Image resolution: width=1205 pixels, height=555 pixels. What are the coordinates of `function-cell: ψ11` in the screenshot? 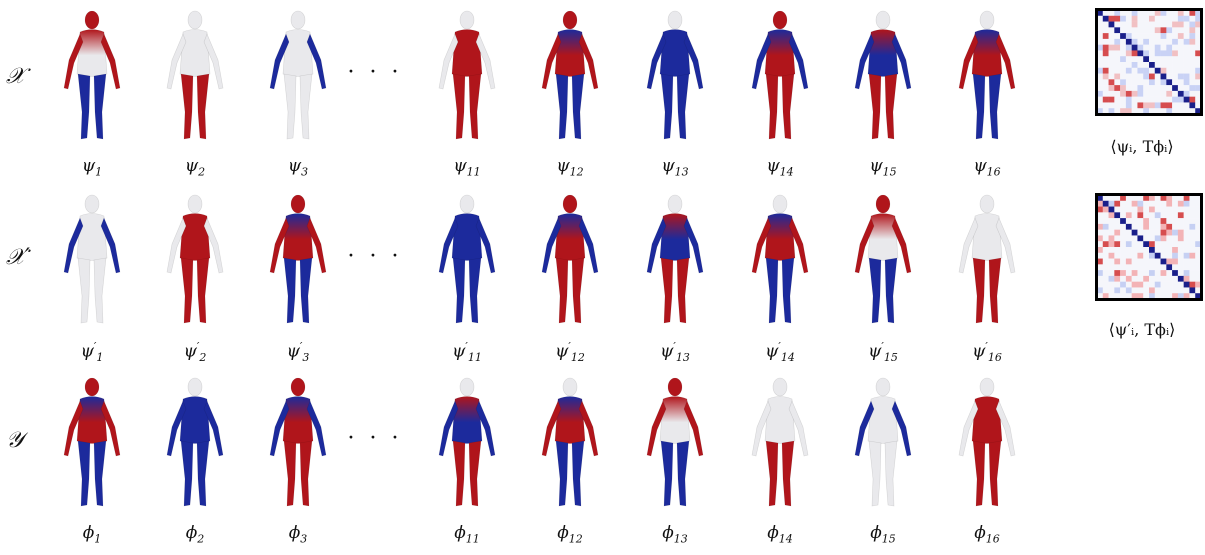 It's located at (467, 98).